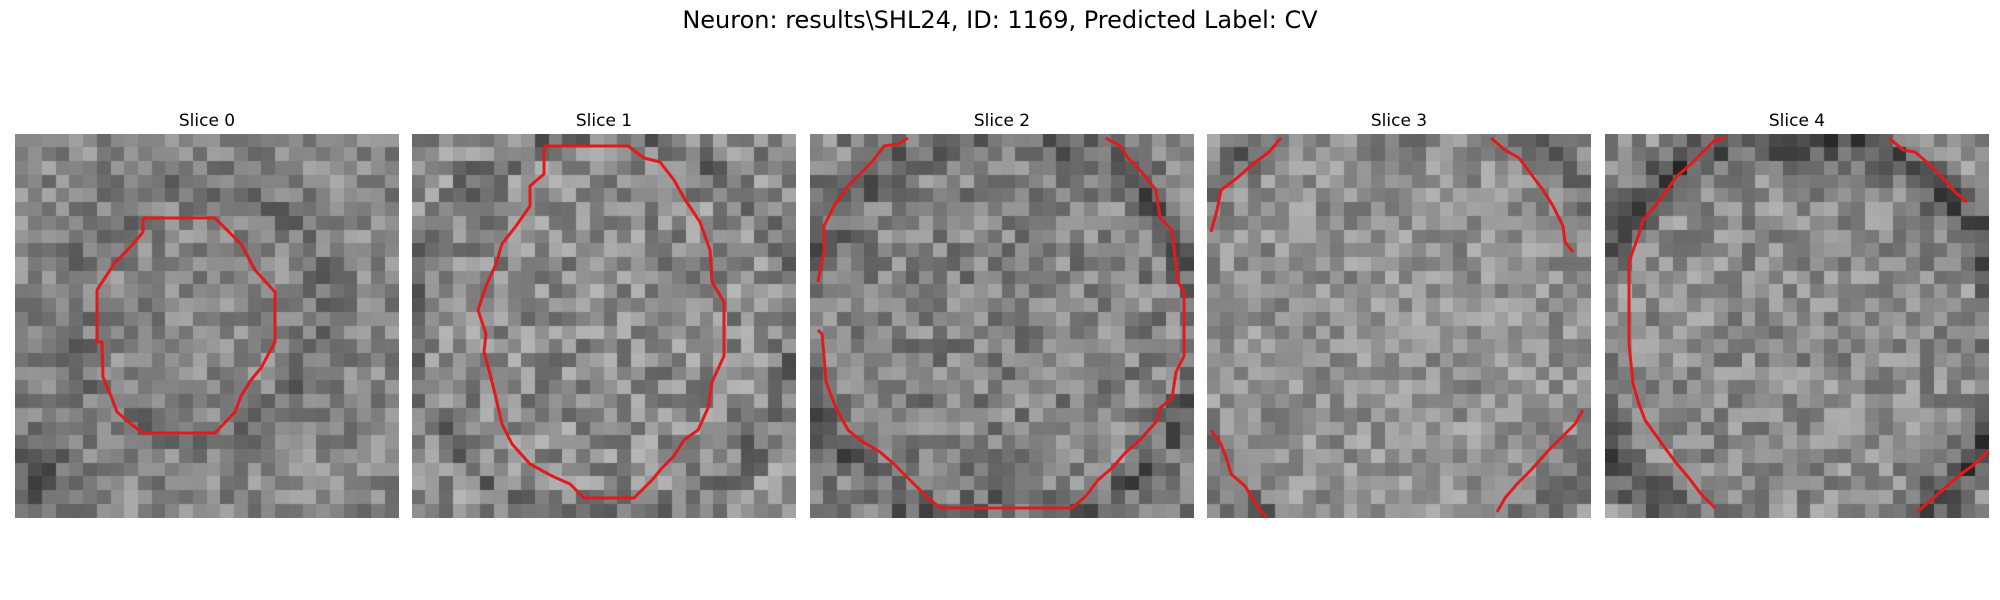  What do you see at coordinates (207, 121) in the screenshot?
I see `slice-title: Slice 0` at bounding box center [207, 121].